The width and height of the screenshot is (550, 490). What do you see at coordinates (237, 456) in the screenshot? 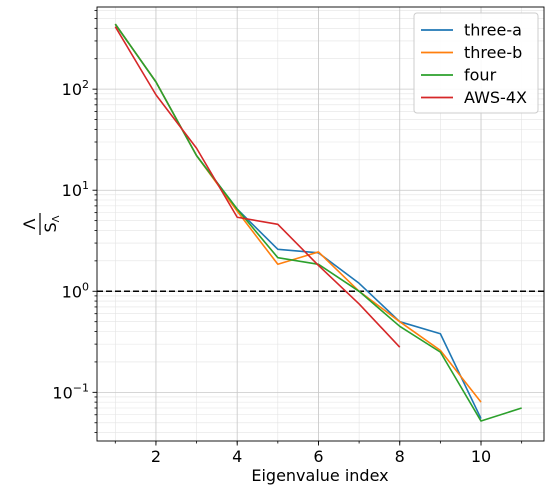
I see `x-tick-label: 4` at bounding box center [237, 456].